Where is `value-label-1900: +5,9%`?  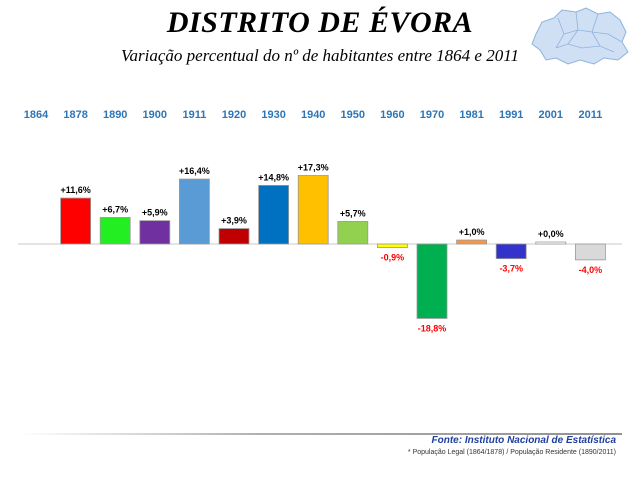
value-label-1900: +5,9% is located at coordinates (155, 213).